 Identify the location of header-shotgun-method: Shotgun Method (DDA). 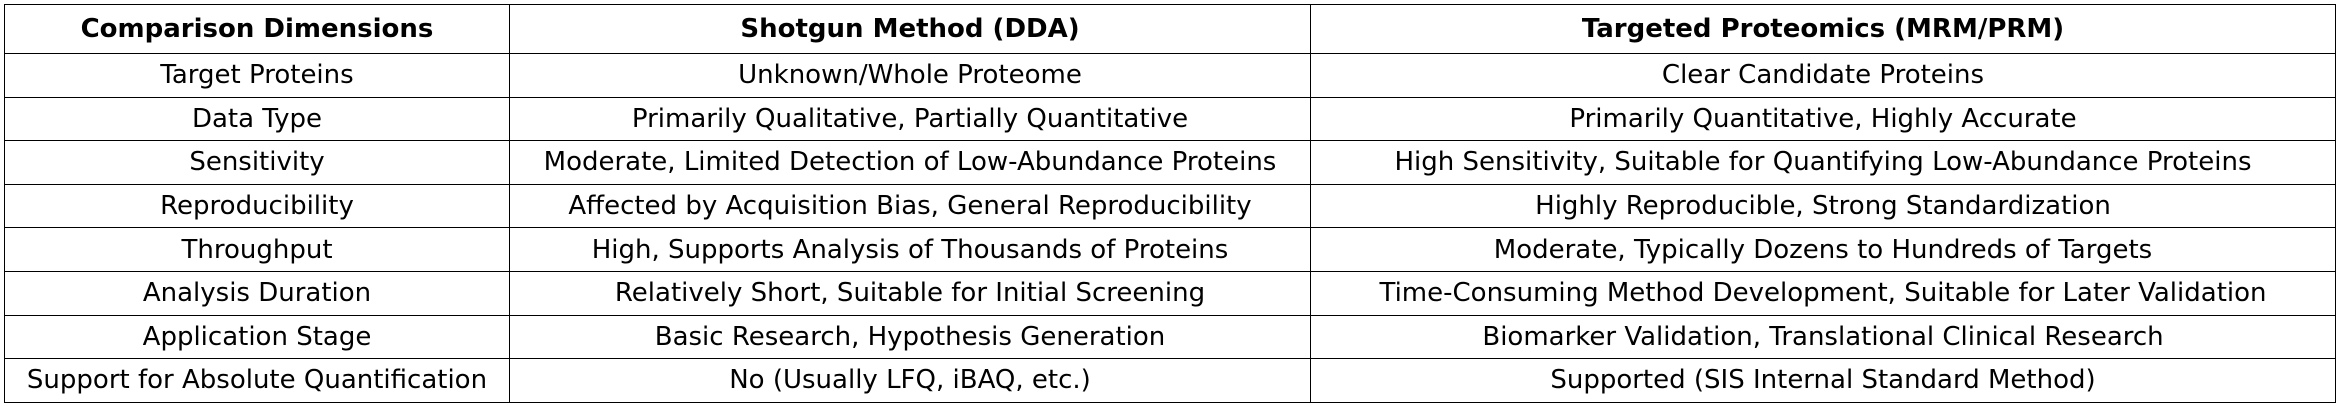
(910, 29).